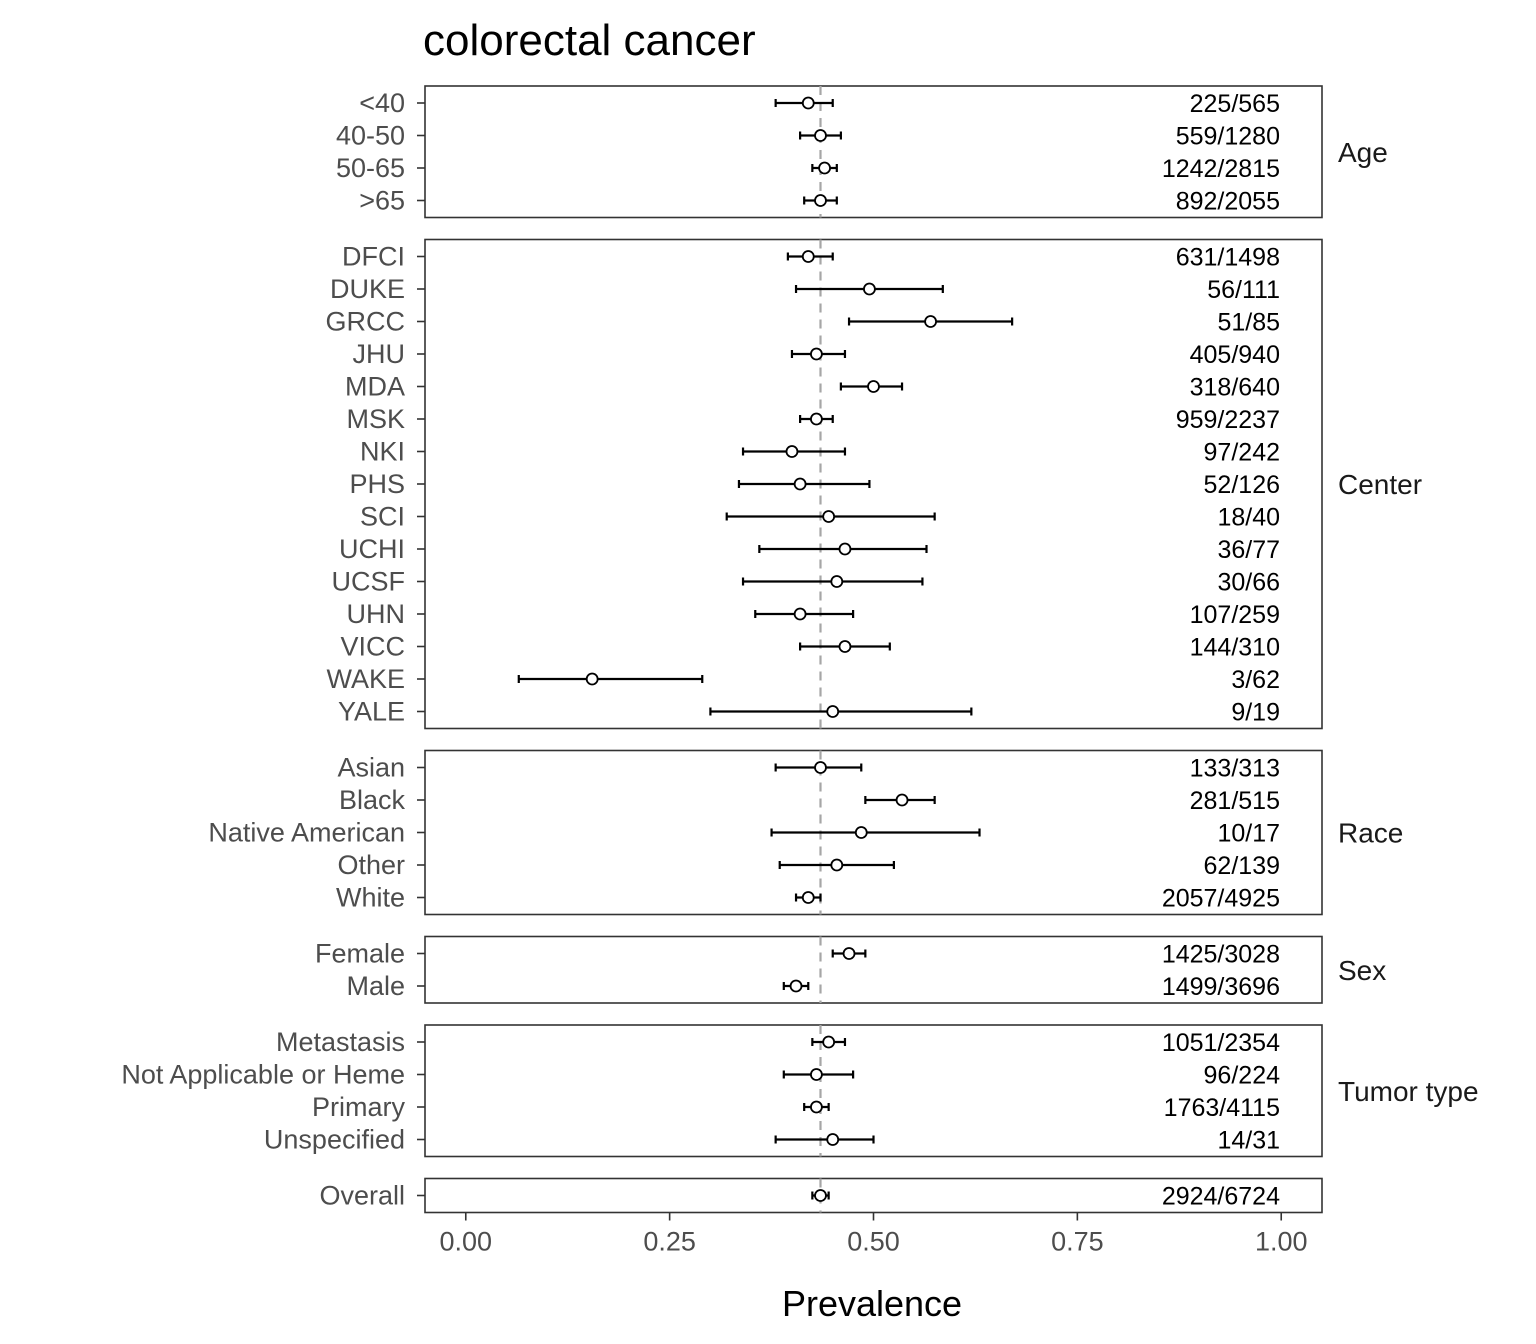 The height and width of the screenshot is (1344, 1536). What do you see at coordinates (819, 201) in the screenshot?
I see `row--65: >65 892/2055` at bounding box center [819, 201].